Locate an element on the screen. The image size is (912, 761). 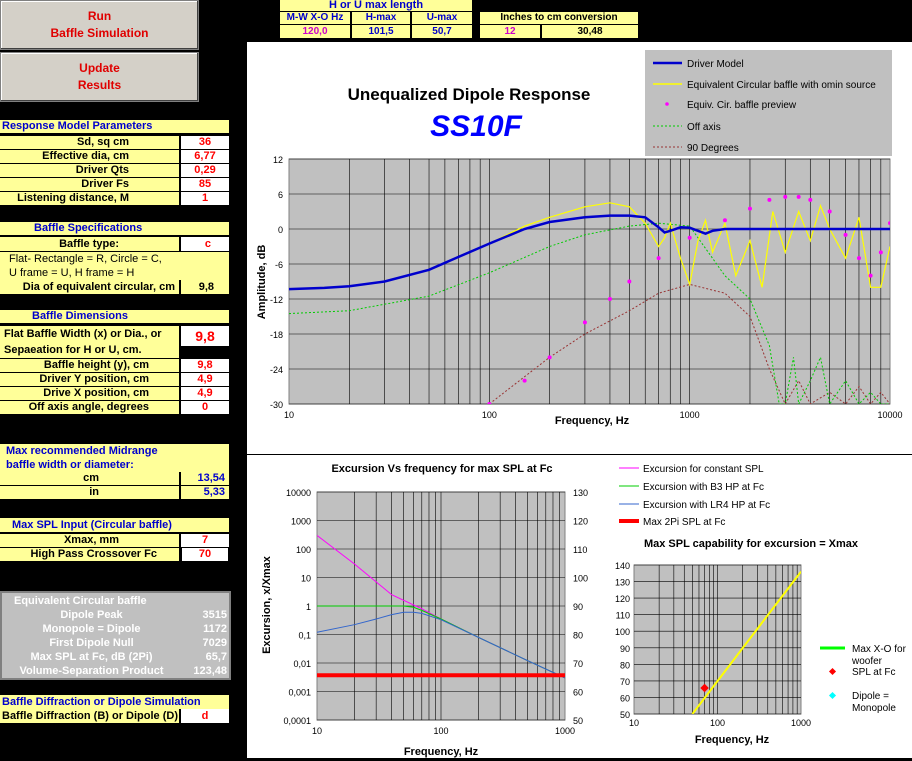
y-tick-label: -30 is located at coordinates (276, 405).